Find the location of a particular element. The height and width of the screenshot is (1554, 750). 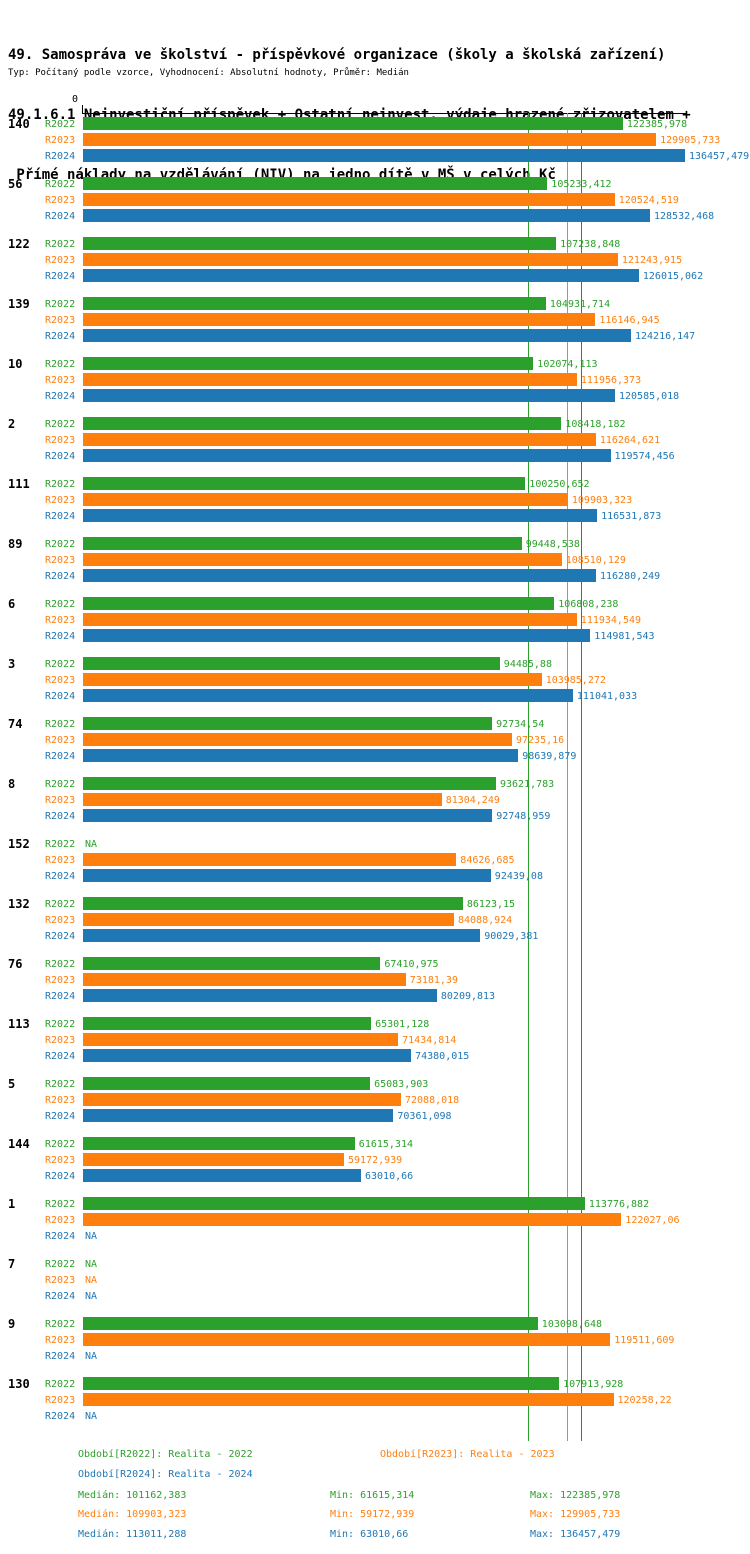

x-axis-zero-tick is located at coordinates (82, 109).